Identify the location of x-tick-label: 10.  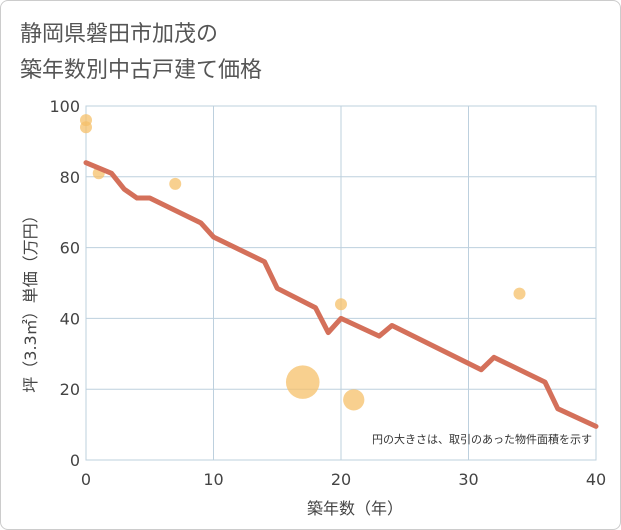
(213, 479).